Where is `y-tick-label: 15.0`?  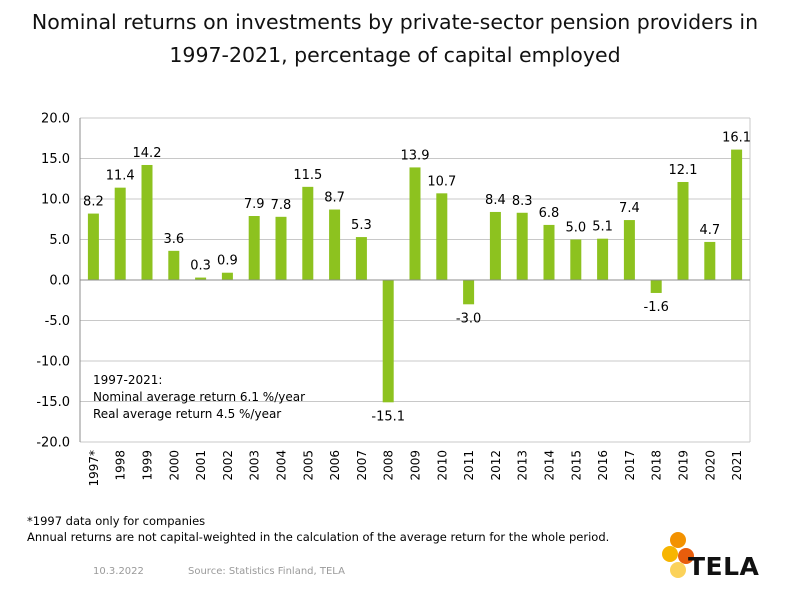
y-tick-label: 15.0 is located at coordinates (55, 159).